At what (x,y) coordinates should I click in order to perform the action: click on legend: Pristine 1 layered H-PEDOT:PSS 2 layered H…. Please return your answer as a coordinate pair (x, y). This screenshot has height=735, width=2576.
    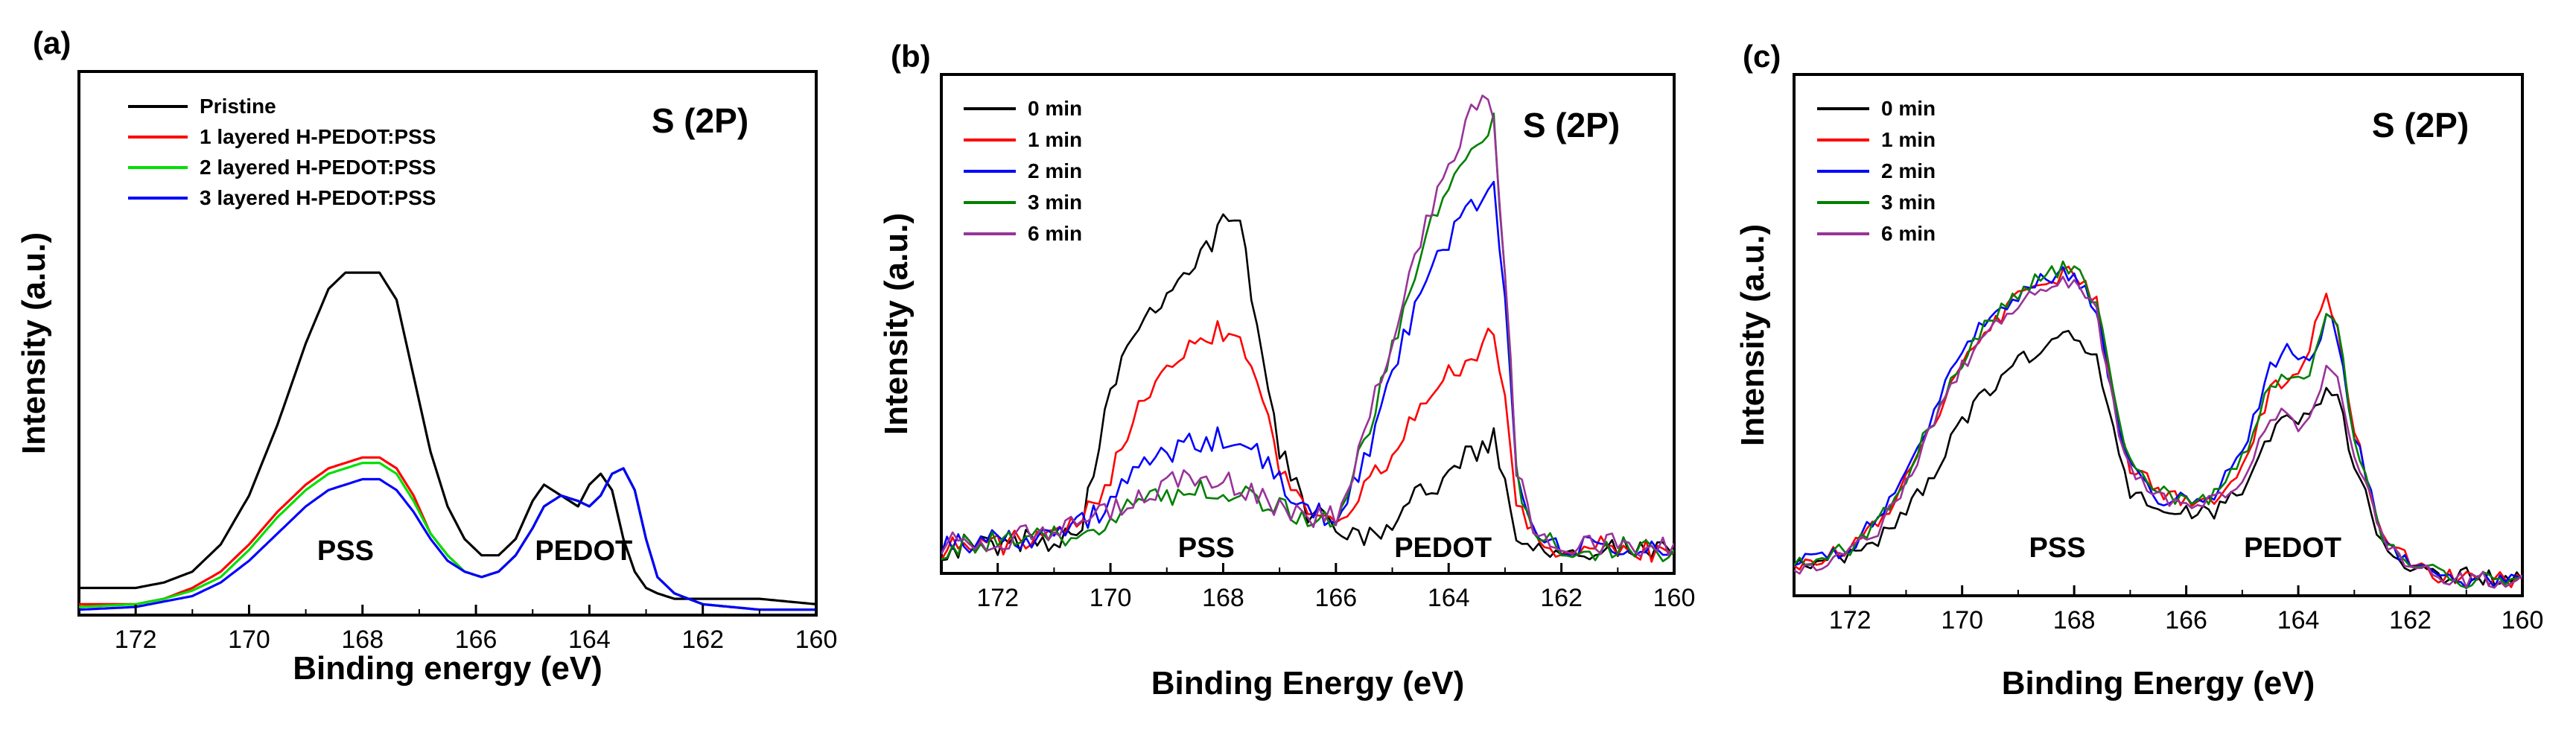
    Looking at the image, I should click on (282, 152).